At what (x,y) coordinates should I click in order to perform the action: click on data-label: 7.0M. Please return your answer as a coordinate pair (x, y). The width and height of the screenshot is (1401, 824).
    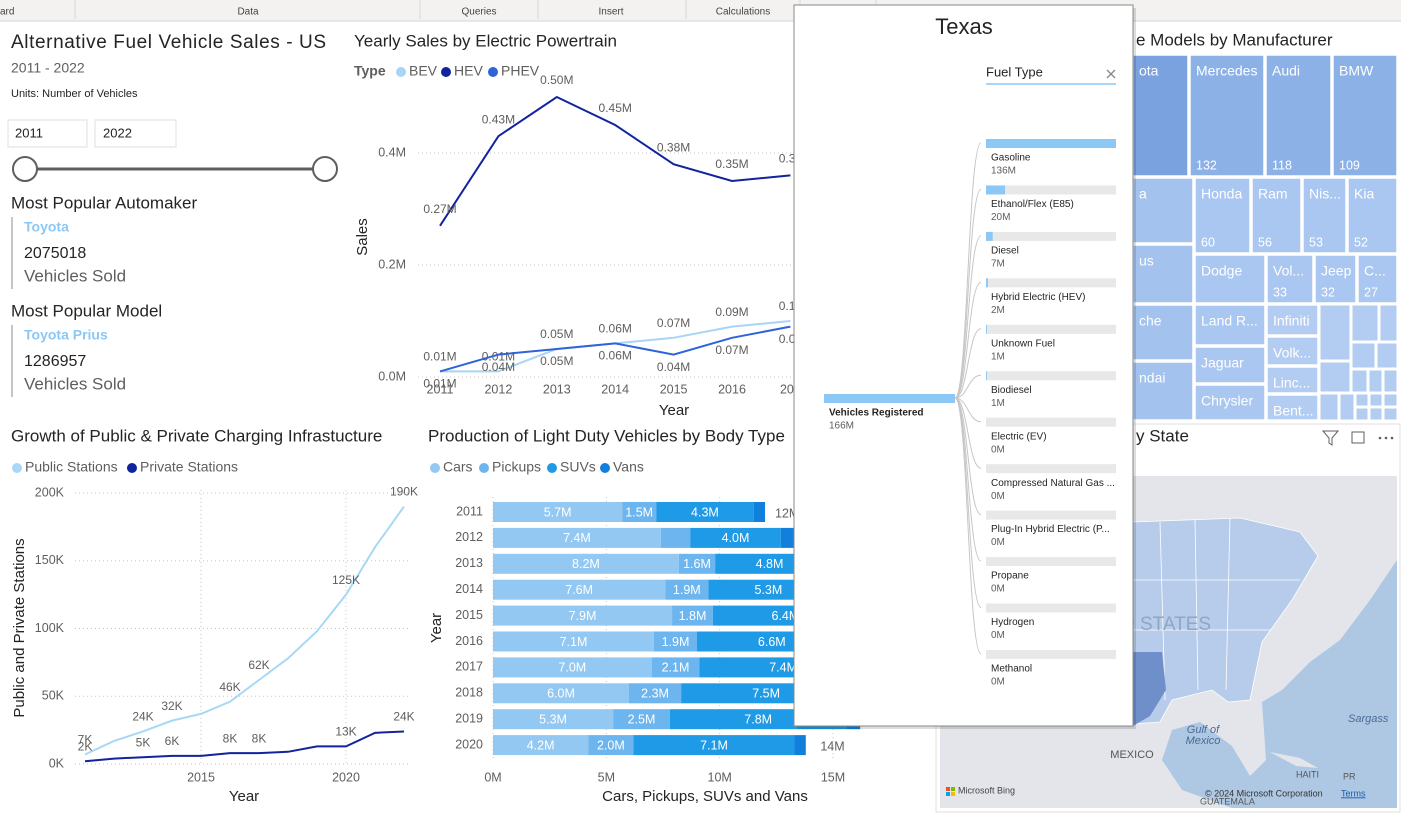
    Looking at the image, I should click on (572, 668).